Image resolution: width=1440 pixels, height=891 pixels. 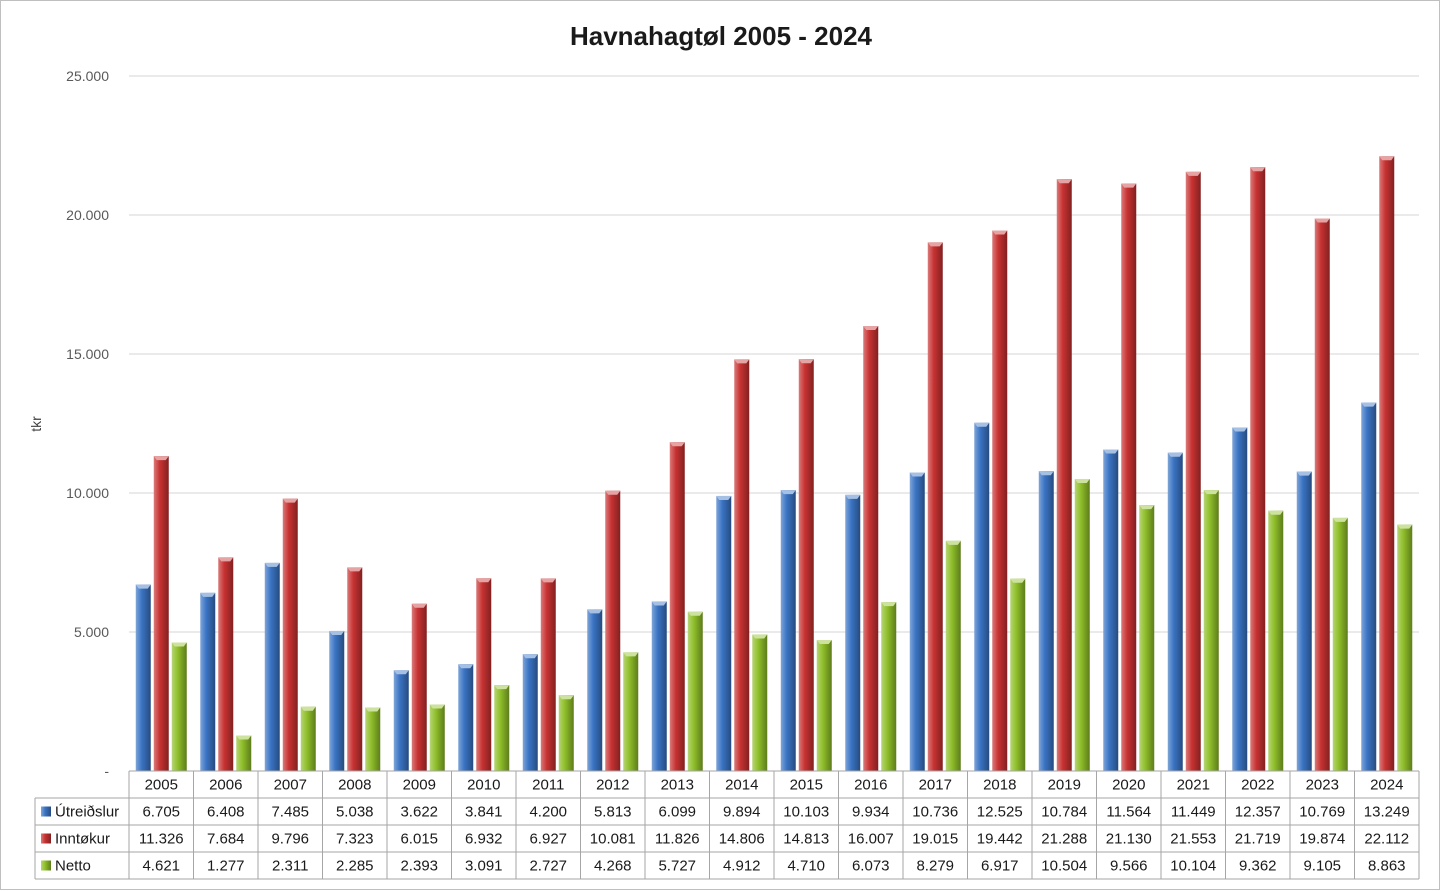 What do you see at coordinates (806, 839) in the screenshot?
I see `data-label: 14.813` at bounding box center [806, 839].